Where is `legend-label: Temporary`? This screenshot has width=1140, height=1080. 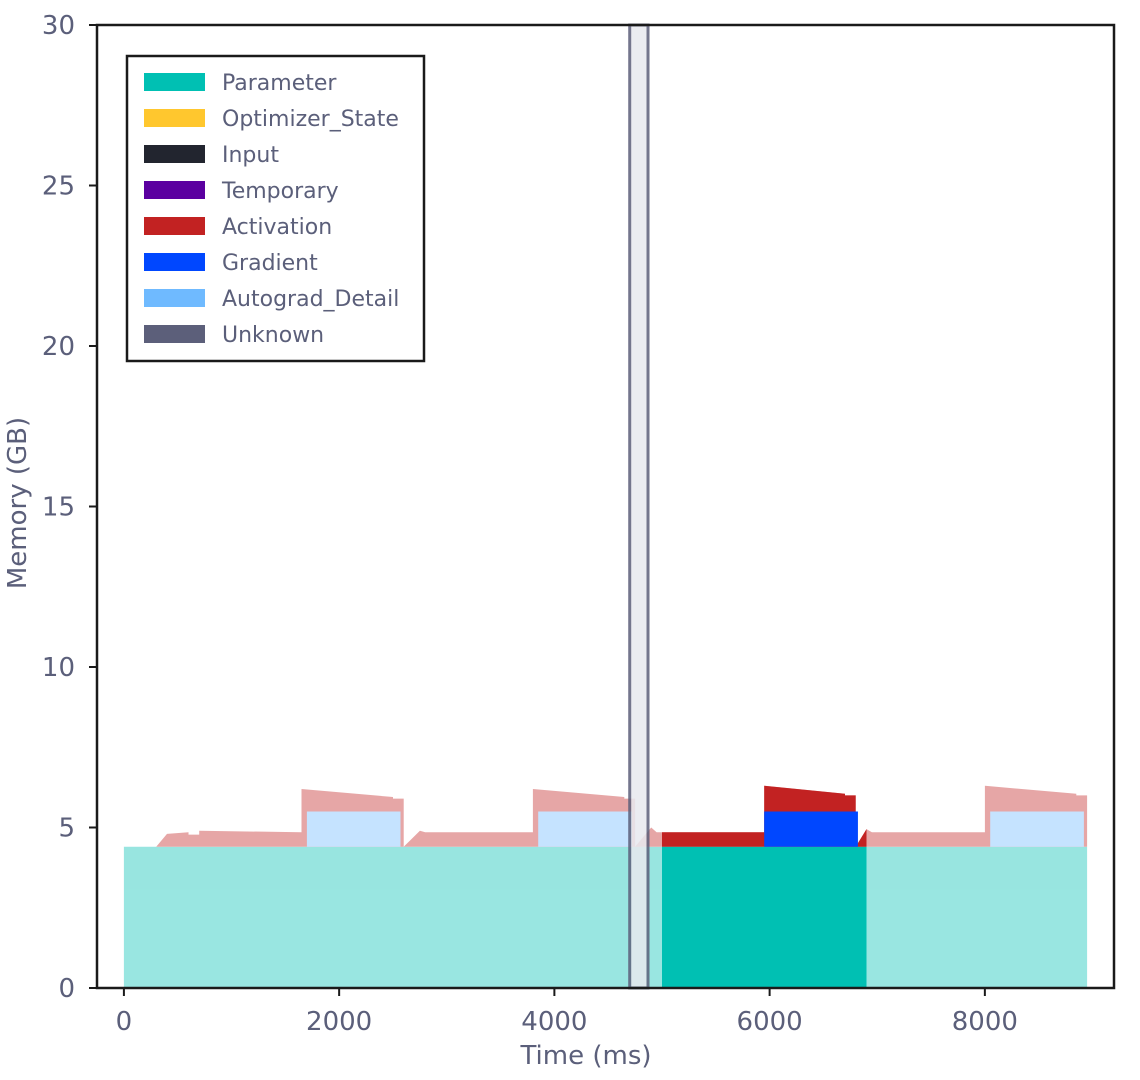
legend-label: Temporary is located at coordinates (280, 191).